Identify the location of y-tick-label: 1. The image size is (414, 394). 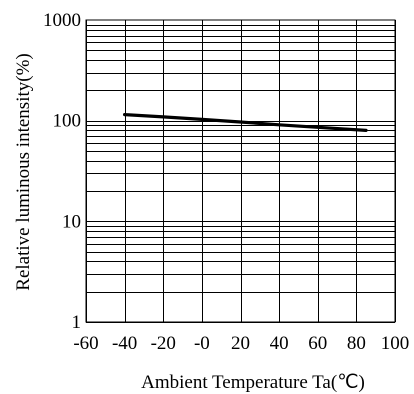
(77, 322).